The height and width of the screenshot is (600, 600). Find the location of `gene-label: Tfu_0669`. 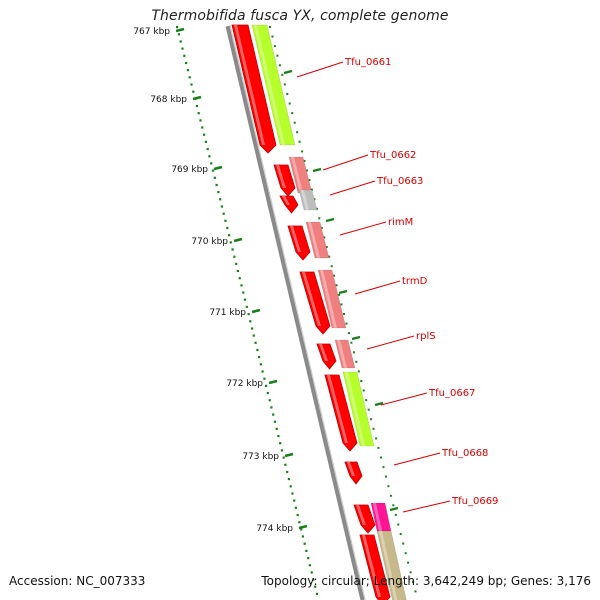

gene-label: Tfu_0669 is located at coordinates (474, 501).